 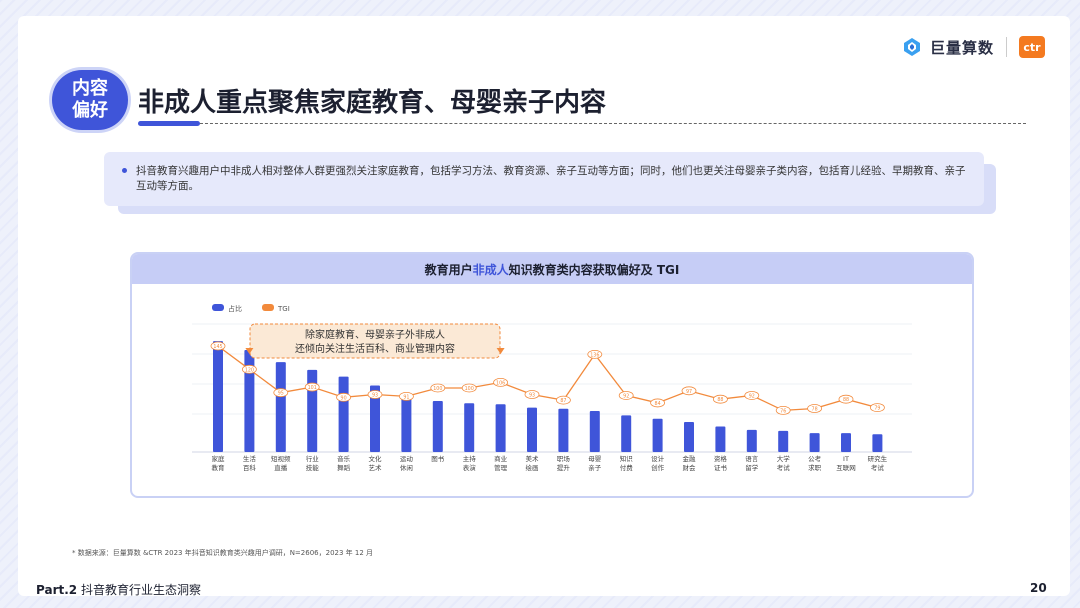 What do you see at coordinates (721, 458) in the screenshot?
I see `x-tick-label-16-0: 资格` at bounding box center [721, 458].